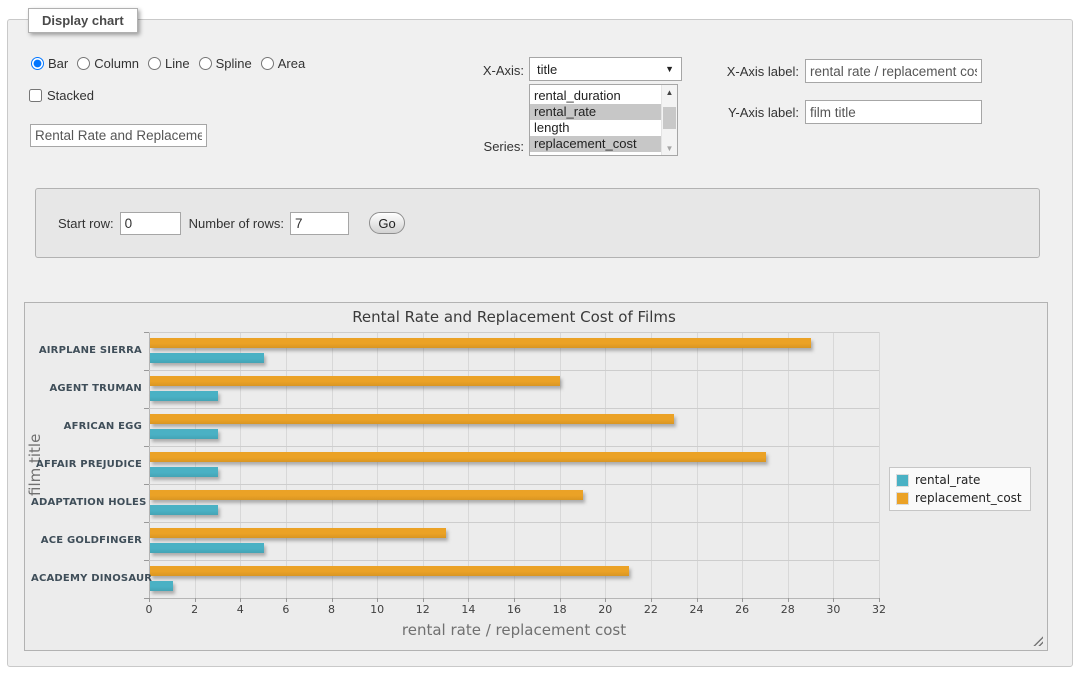 The width and height of the screenshot is (1081, 681). I want to click on legend-item-rental_rate: rental_rate, so click(959, 480).